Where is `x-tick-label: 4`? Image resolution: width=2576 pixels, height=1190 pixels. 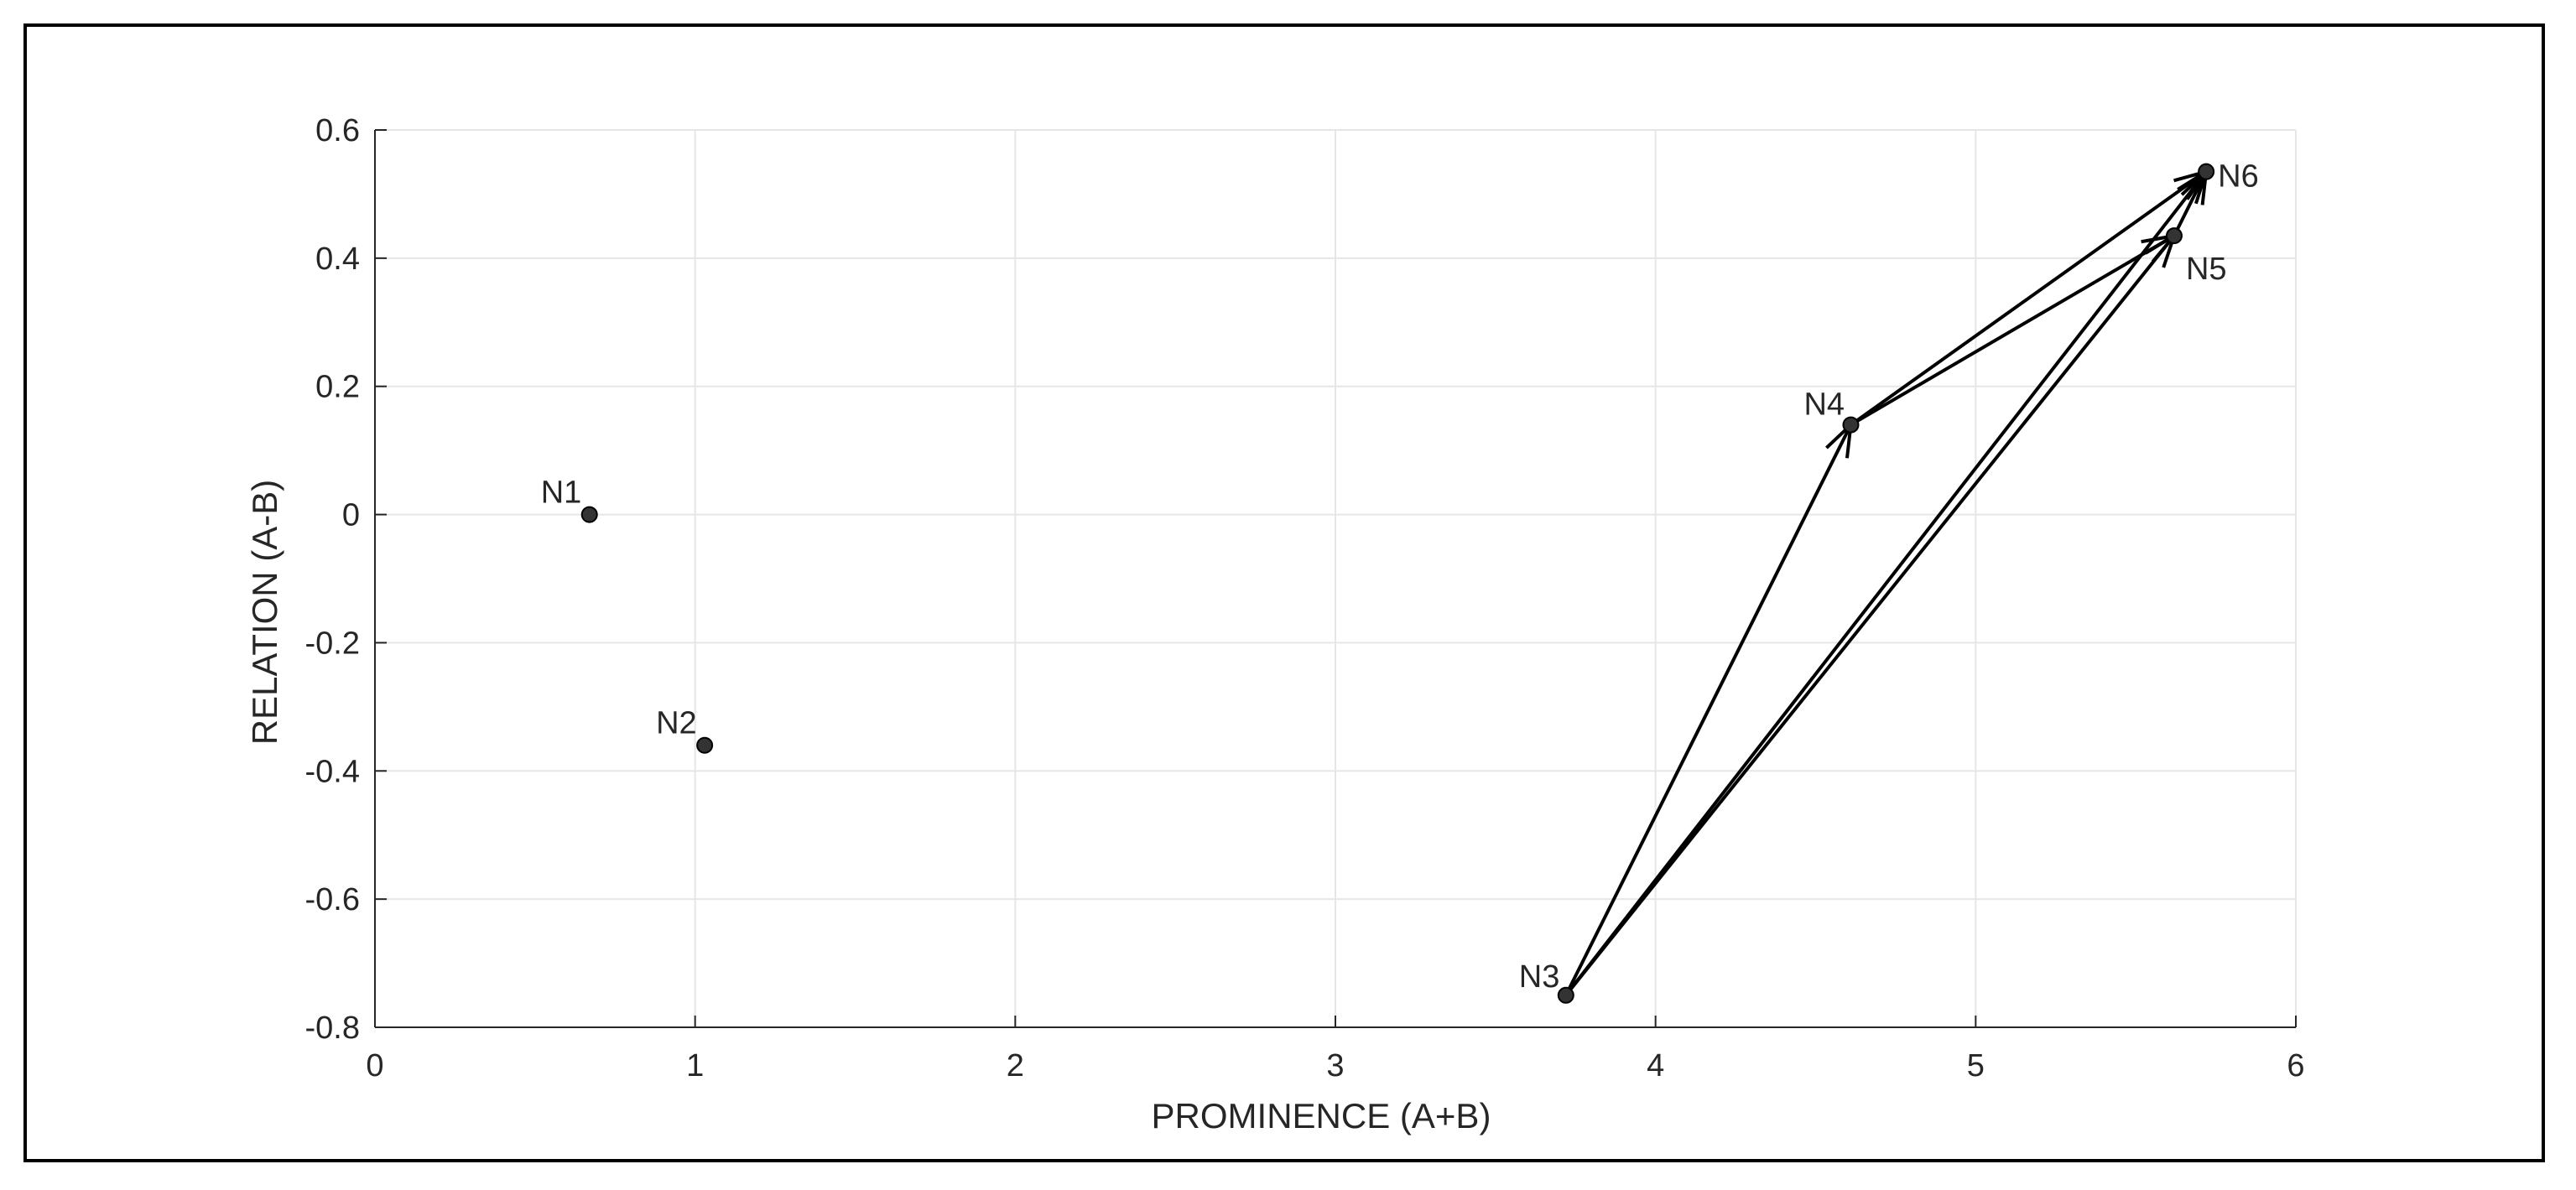 x-tick-label: 4 is located at coordinates (1655, 1065).